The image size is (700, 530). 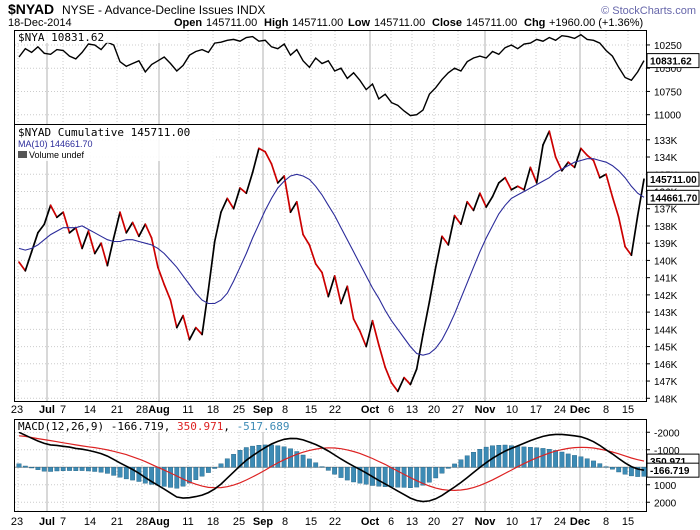 What do you see at coordinates (536, 522) in the screenshot?
I see `x-tick-label: 17` at bounding box center [536, 522].